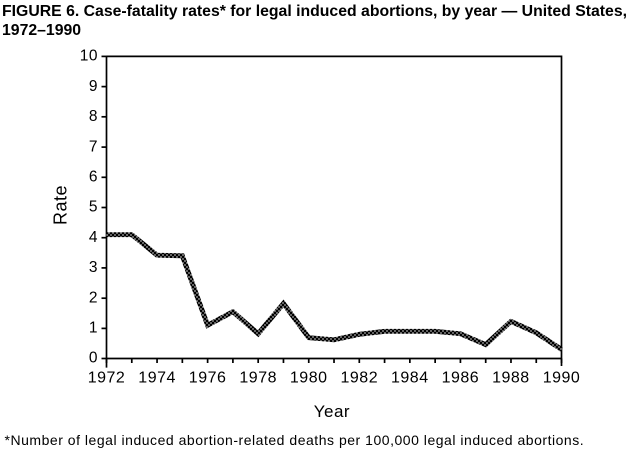  I want to click on svg-text: 1982, so click(360, 378).